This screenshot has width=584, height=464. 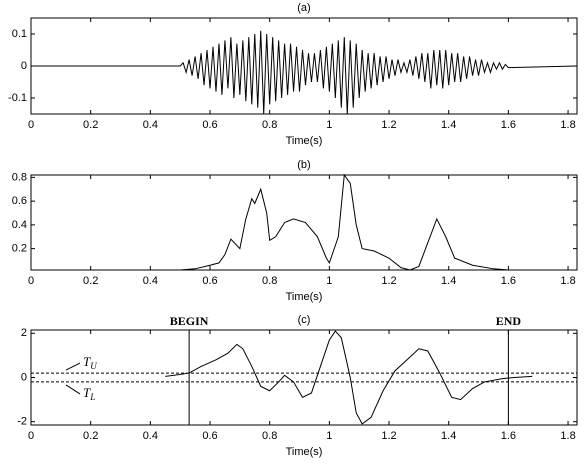 What do you see at coordinates (17, 98) in the screenshot?
I see `y-tick-label: -0.1` at bounding box center [17, 98].